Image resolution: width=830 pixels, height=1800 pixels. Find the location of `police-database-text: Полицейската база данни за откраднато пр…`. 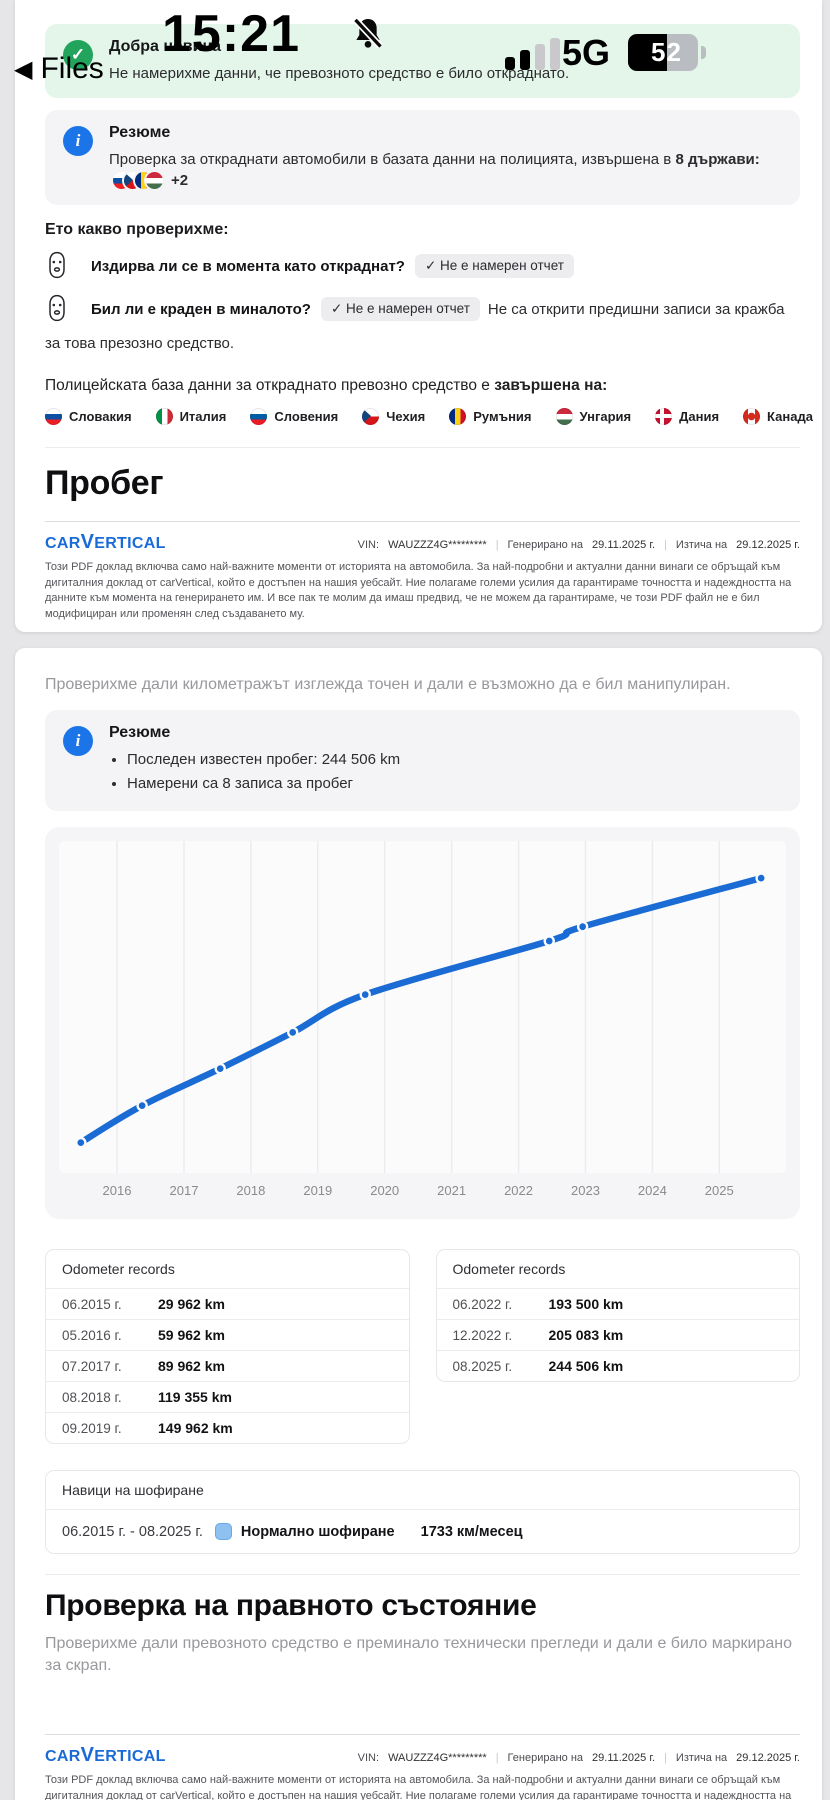

police-database-text: Полицейската база данни за откраднато пр… is located at coordinates (270, 385).